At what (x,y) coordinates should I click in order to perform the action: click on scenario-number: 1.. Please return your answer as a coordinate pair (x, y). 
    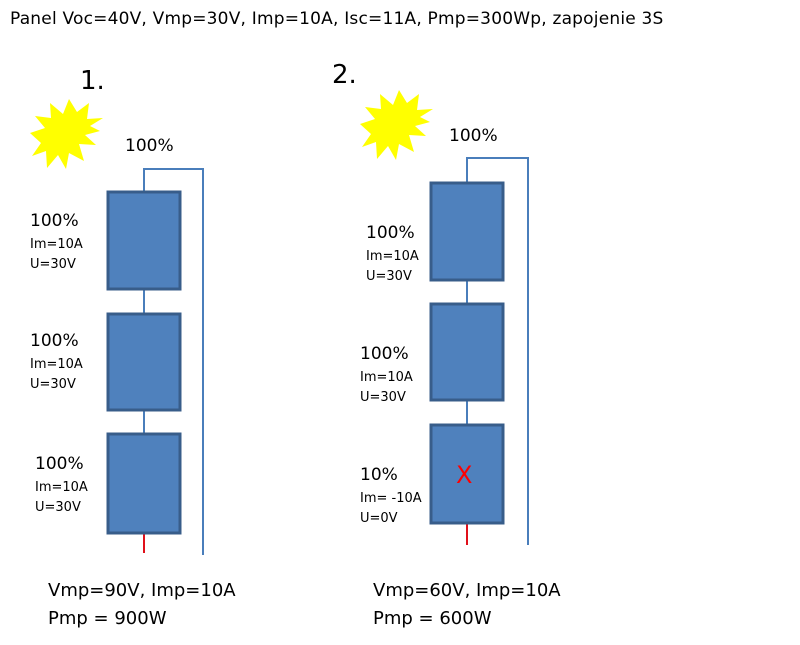
    Looking at the image, I should click on (92, 81).